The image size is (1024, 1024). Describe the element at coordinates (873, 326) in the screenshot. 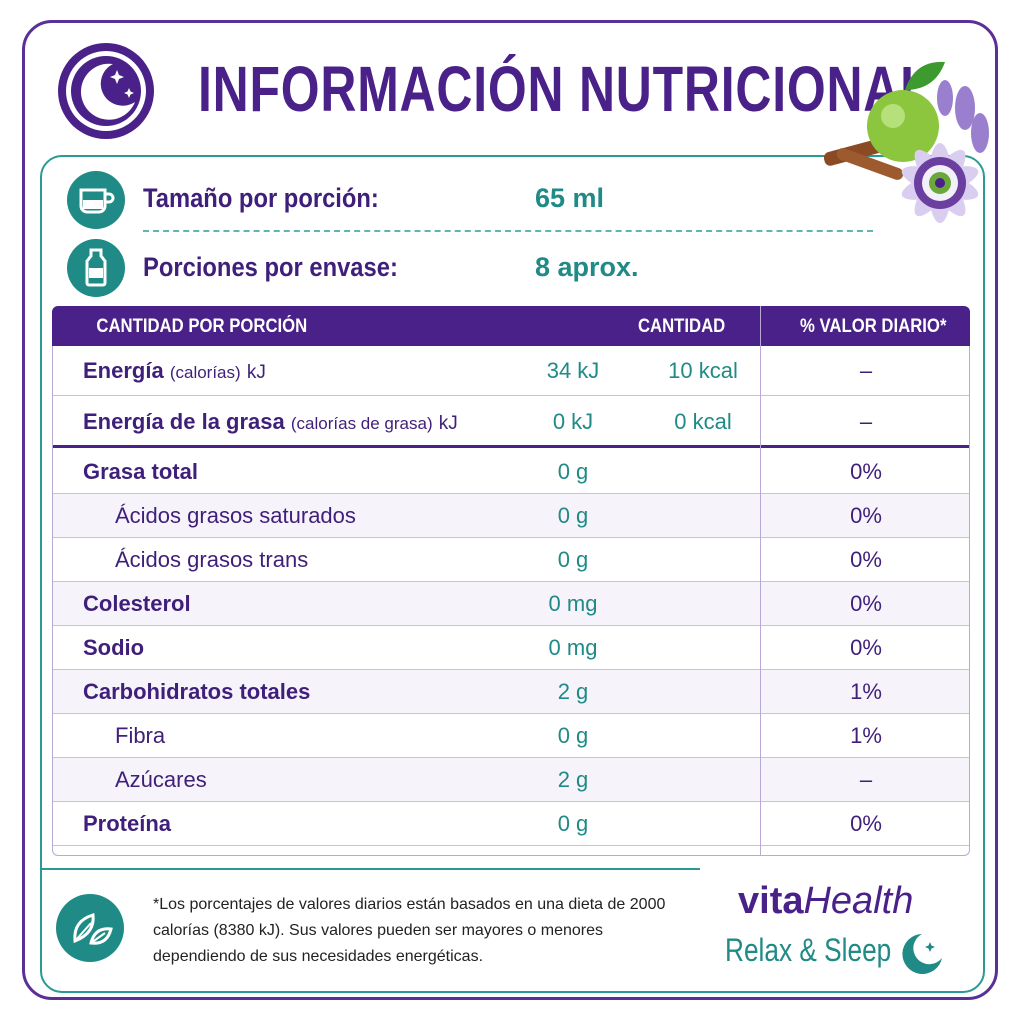

I see `header-cell: % VALOR DIARIO*` at that location.